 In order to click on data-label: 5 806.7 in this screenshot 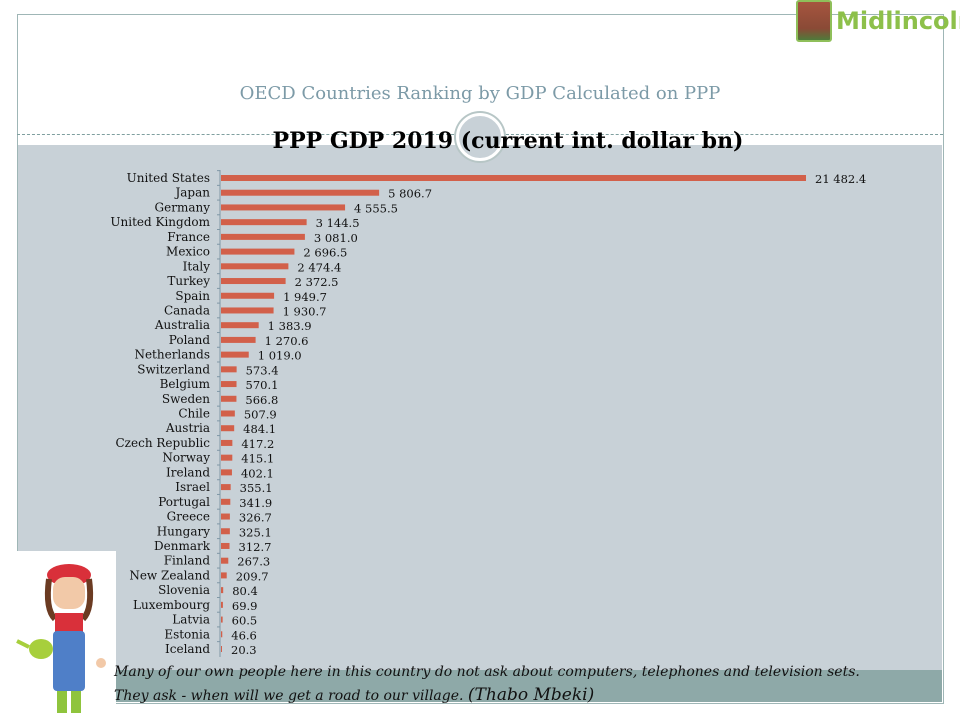, I will do `click(410, 194)`.